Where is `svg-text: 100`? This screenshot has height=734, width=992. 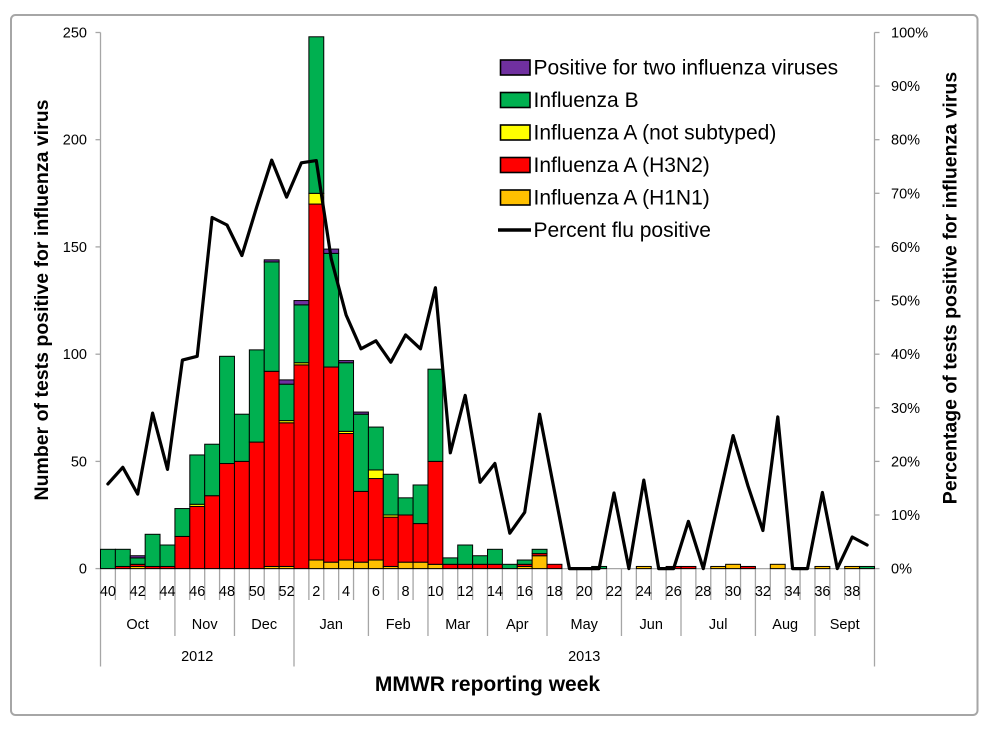
svg-text: 100 is located at coordinates (75, 355).